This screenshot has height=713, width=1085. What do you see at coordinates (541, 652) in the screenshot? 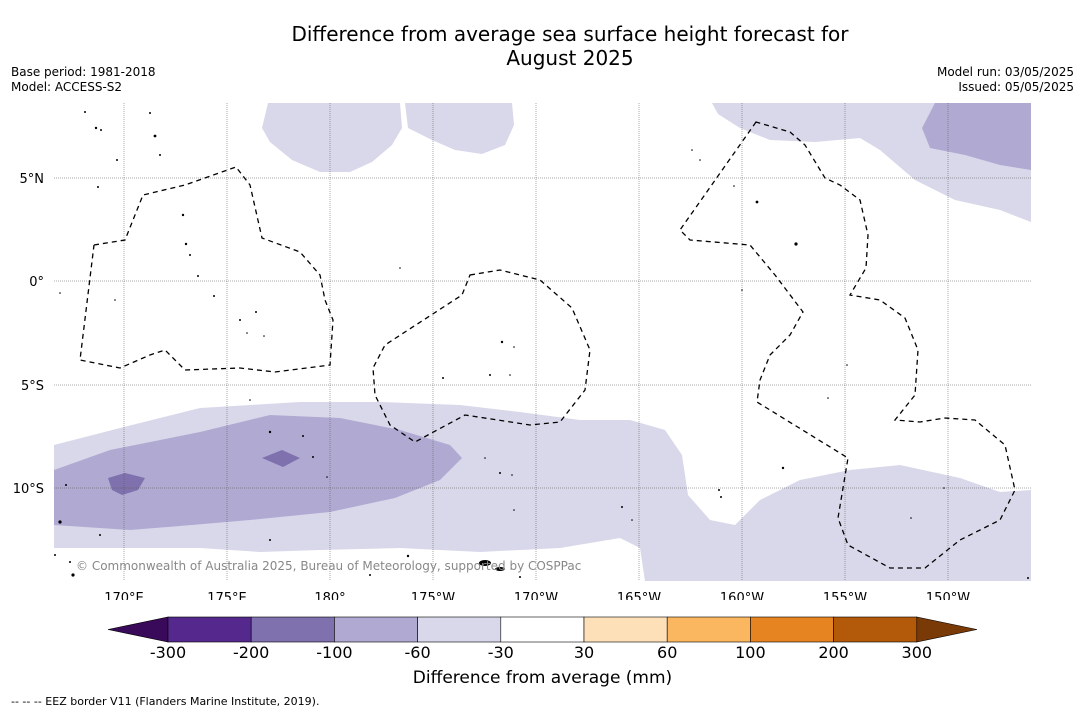
I see `colorbar-tick-labels: -300 -200 -100 -60 -30 30 60 100 200 300` at bounding box center [541, 652].